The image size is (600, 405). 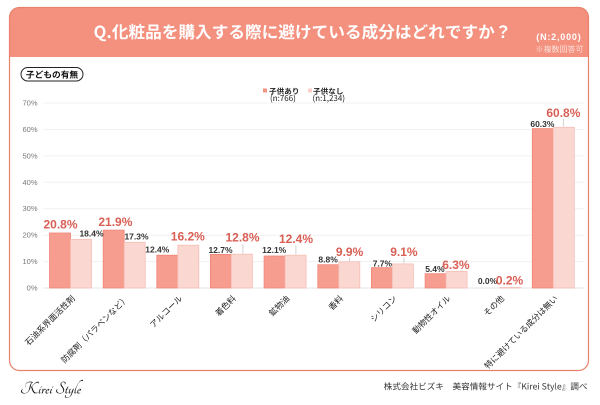 I want to click on svg-text: 21.9%, so click(x=115, y=222).